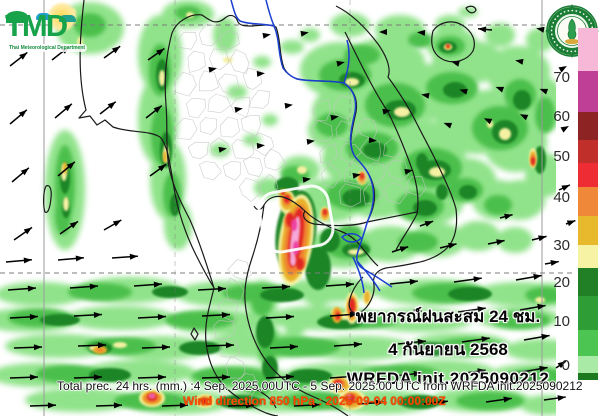 This screenshot has height=416, width=600. I want to click on forecast-date-thai: 4 กันยายน 2568, so click(448, 349).